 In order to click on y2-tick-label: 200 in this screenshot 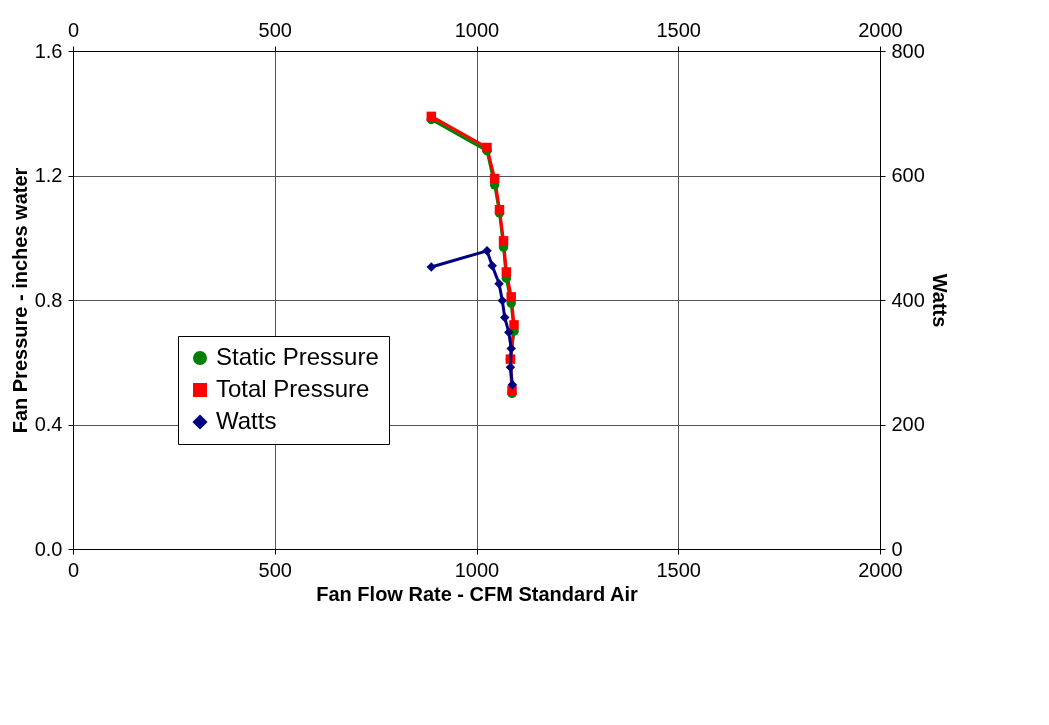, I will do `click(908, 424)`.